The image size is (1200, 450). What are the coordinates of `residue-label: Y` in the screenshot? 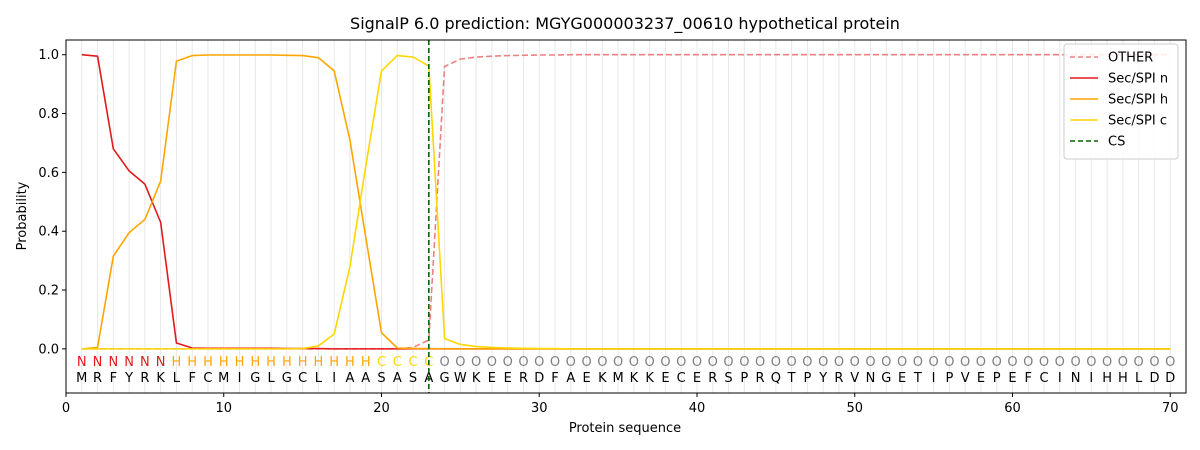 It's located at (128, 378).